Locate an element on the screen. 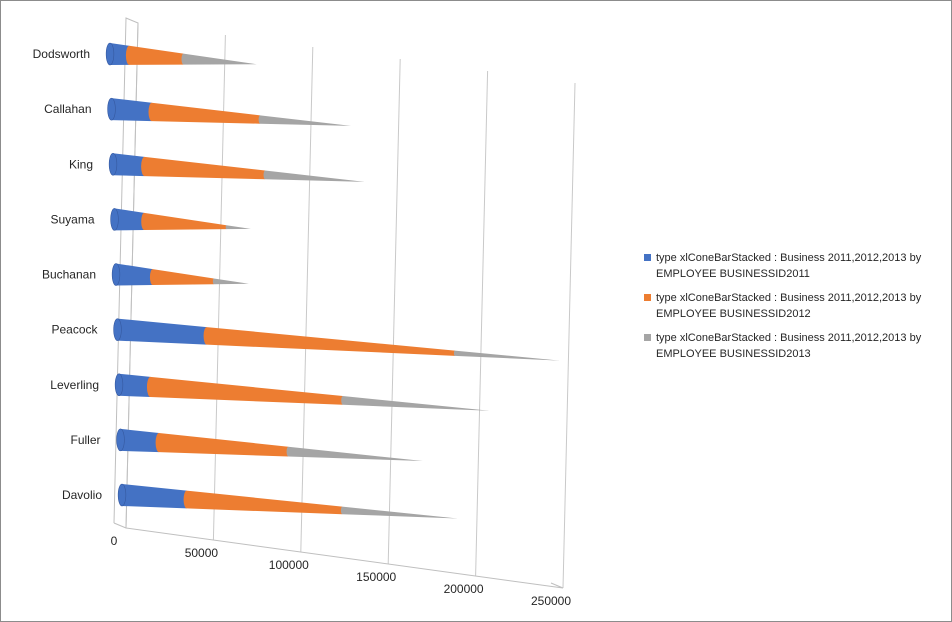 This screenshot has height=622, width=952. category-label-davolio: Davolio is located at coordinates (82, 495).